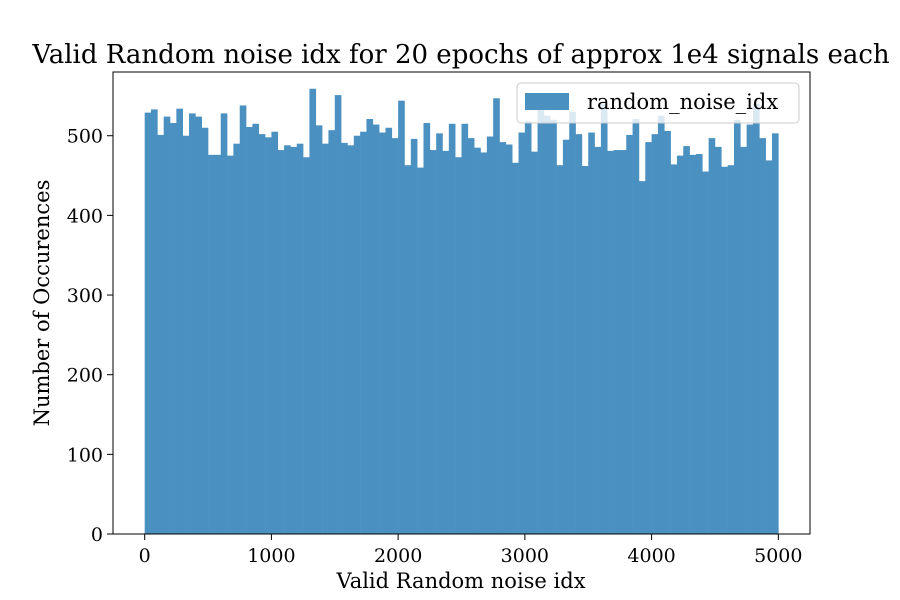 The height and width of the screenshot is (600, 900). Describe the element at coordinates (525, 556) in the screenshot. I see `x-tick-label: 3000` at that location.